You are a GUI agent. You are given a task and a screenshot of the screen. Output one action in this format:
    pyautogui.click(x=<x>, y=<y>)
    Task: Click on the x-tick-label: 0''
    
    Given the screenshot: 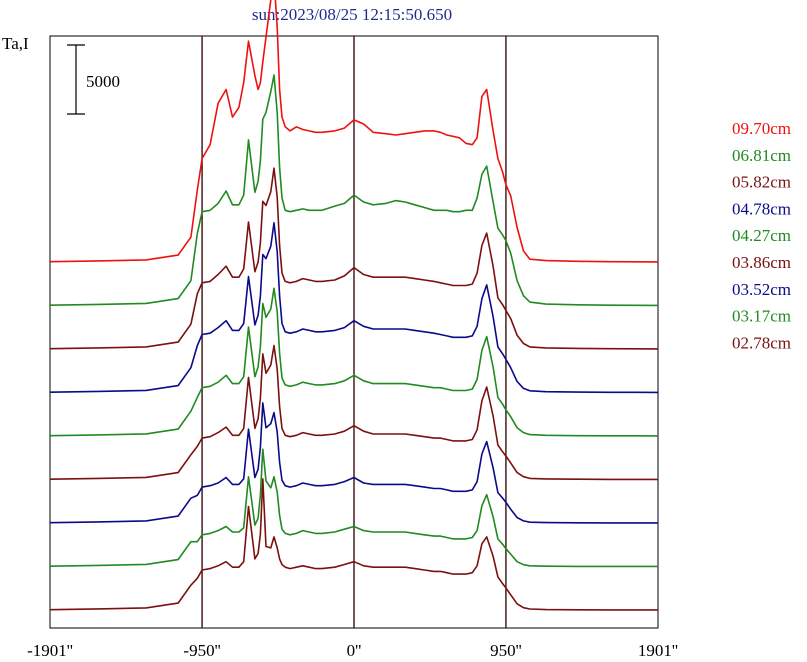 What is the action you would take?
    pyautogui.click(x=354, y=650)
    